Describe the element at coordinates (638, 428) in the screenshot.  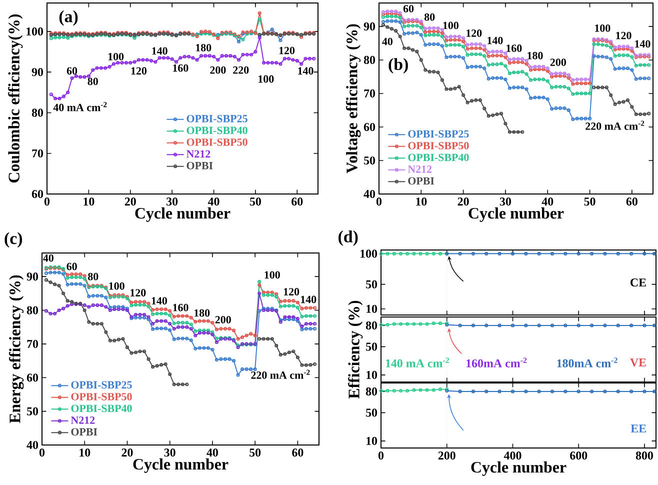
I see `annotation: EE` at that location.